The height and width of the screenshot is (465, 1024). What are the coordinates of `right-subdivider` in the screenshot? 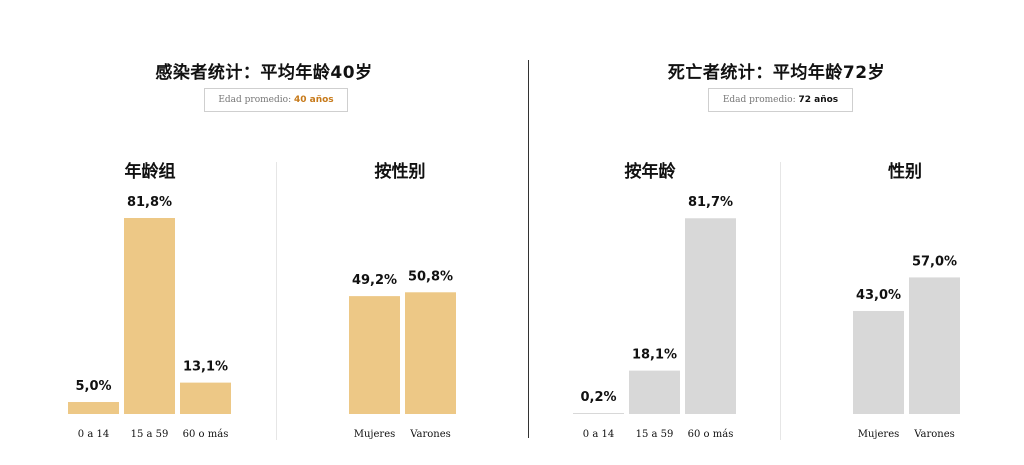 It's located at (780, 301).